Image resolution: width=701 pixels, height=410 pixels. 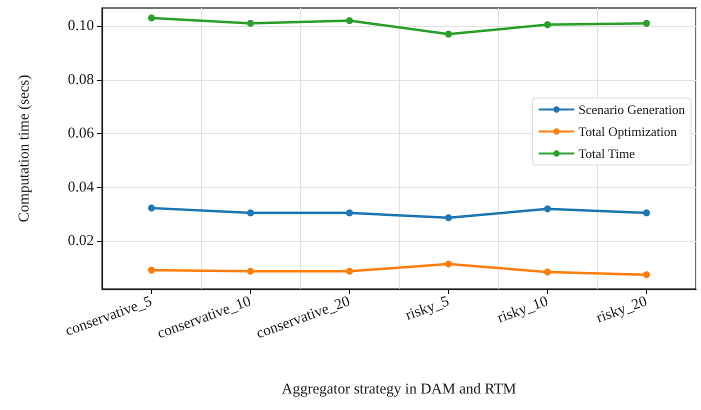 What do you see at coordinates (81, 187) in the screenshot?
I see `y-tick-label: 0.04` at bounding box center [81, 187].